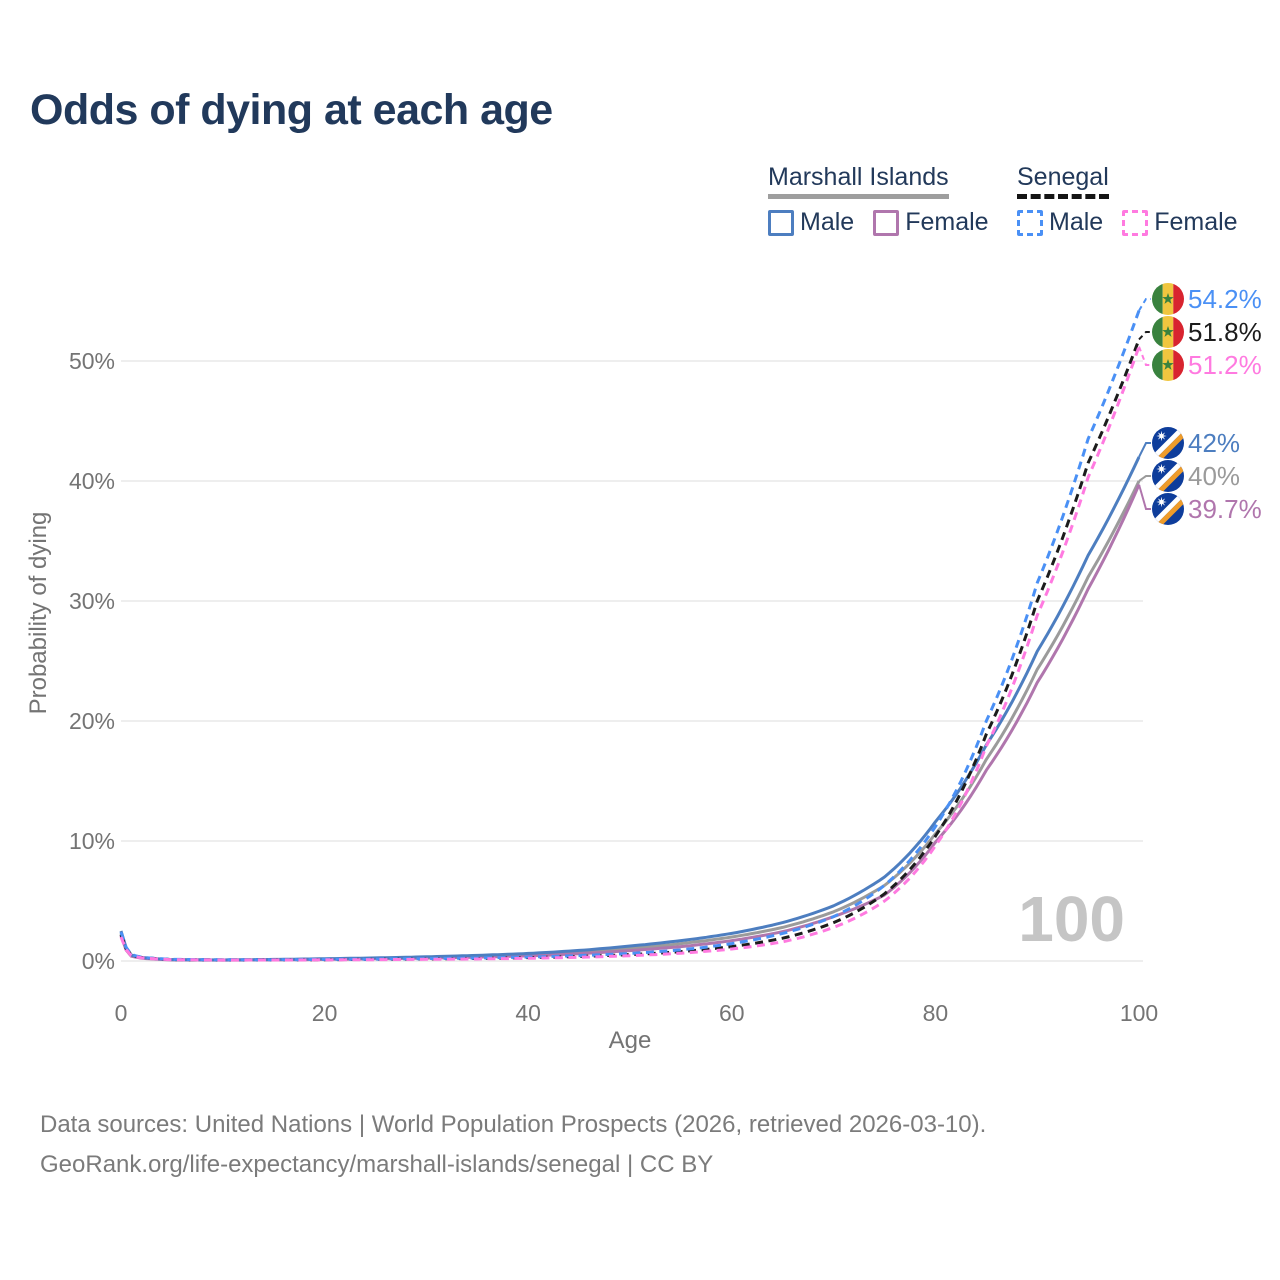 Image resolution: width=1280 pixels, height=1280 pixels. I want to click on y-tick-label: 50%, so click(92, 361).